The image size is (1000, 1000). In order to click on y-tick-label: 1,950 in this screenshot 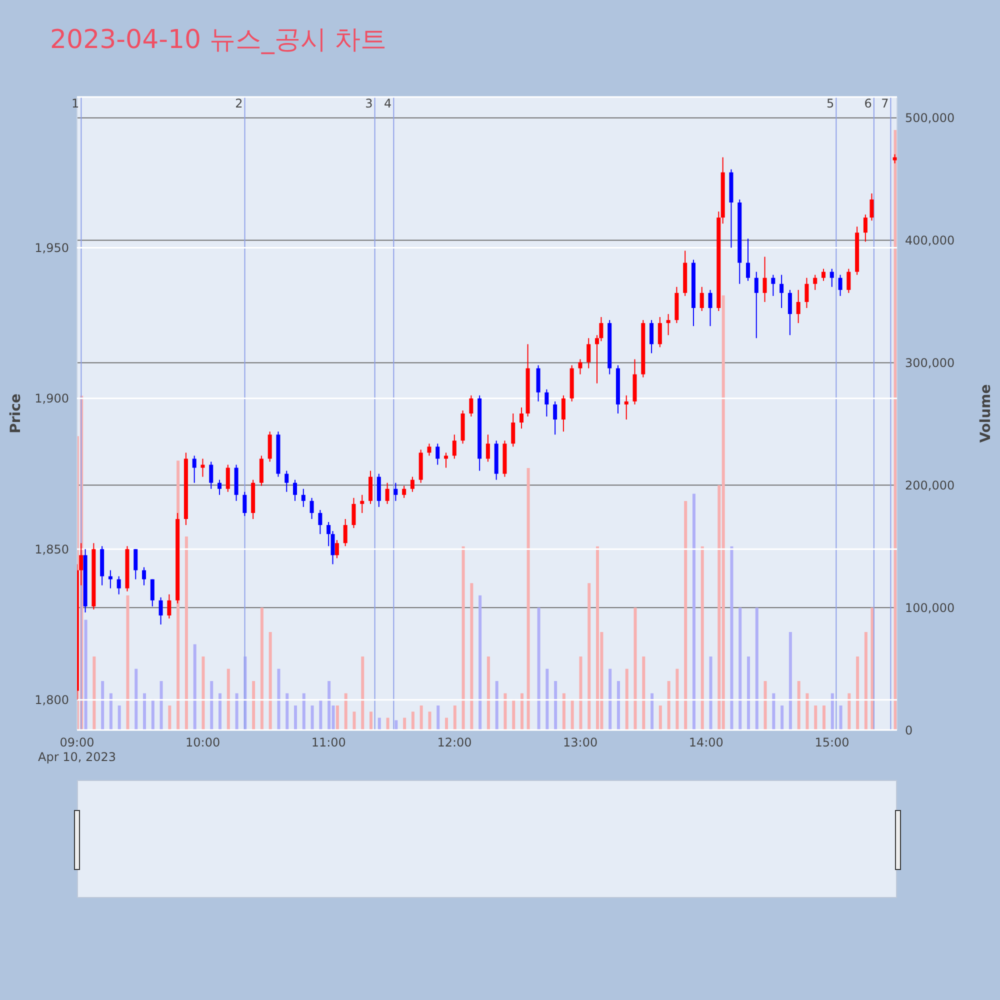, I will do `click(51, 247)`.